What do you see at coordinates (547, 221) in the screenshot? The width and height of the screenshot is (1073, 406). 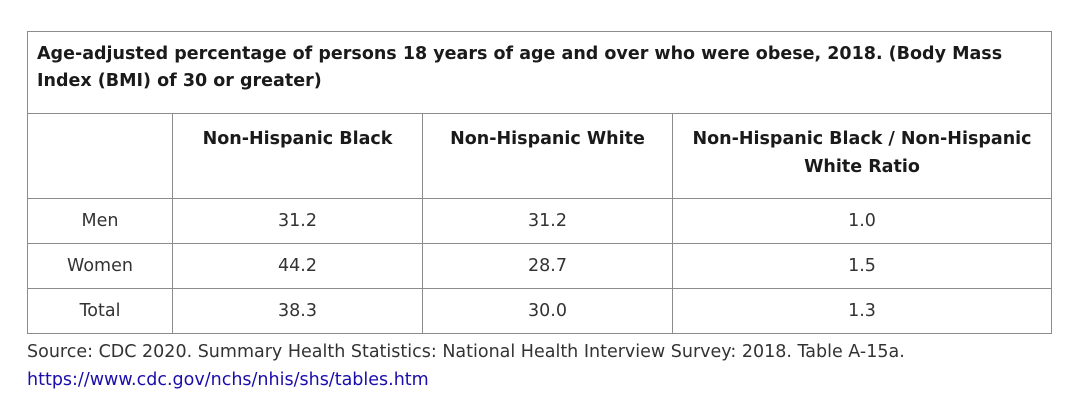 I see `cell-white: 31.2` at bounding box center [547, 221].